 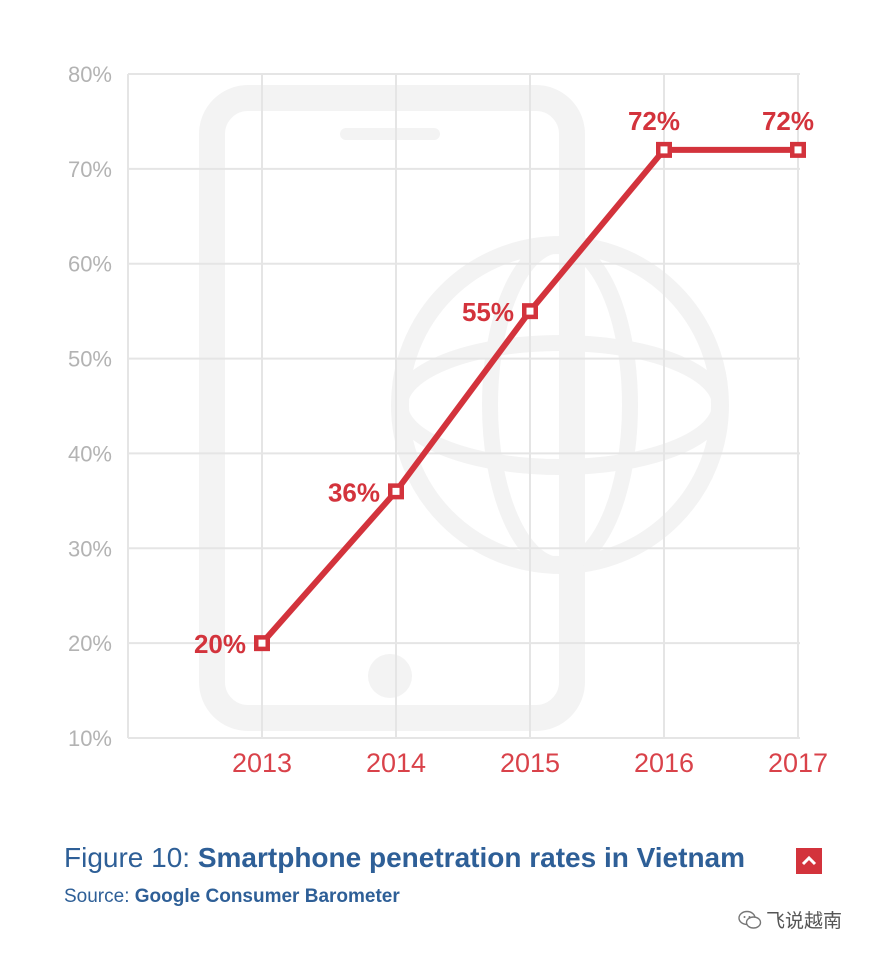 I want to click on x-axis-ticks: 2013 2014 2015 2016 2017, so click(x=530, y=763).